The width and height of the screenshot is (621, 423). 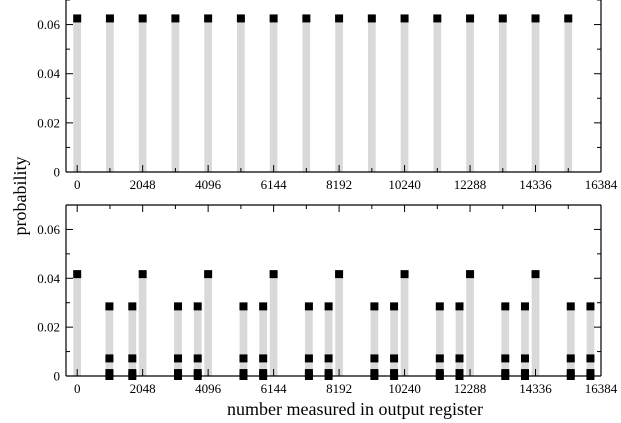 What do you see at coordinates (535, 184) in the screenshot?
I see `top-x-tick-label: 14336` at bounding box center [535, 184].